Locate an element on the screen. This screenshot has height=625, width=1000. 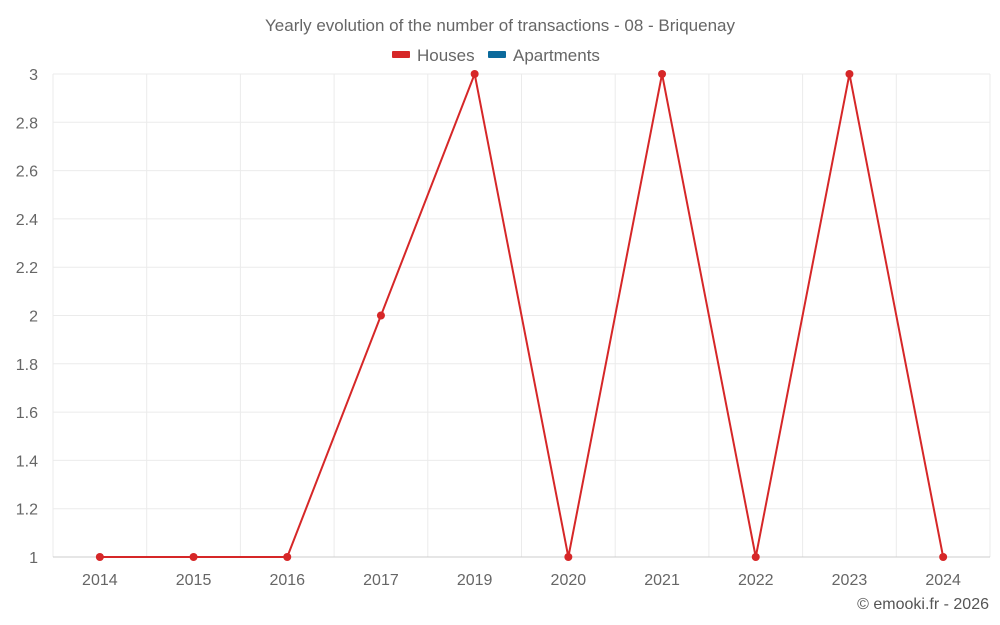
y-tick-label: 1.6 is located at coordinates (27, 413).